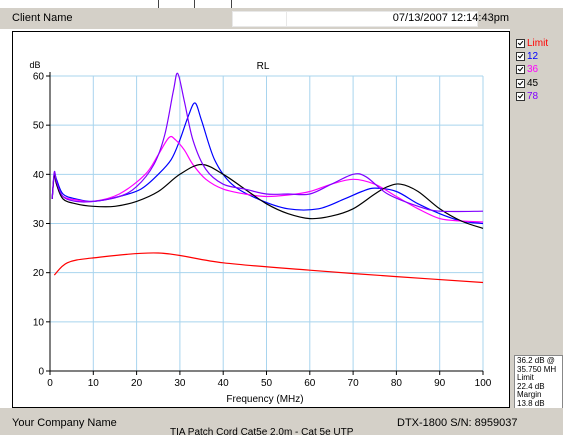  What do you see at coordinates (537, 369) in the screenshot?
I see `readout-frequency: 35.750 MH` at bounding box center [537, 369].